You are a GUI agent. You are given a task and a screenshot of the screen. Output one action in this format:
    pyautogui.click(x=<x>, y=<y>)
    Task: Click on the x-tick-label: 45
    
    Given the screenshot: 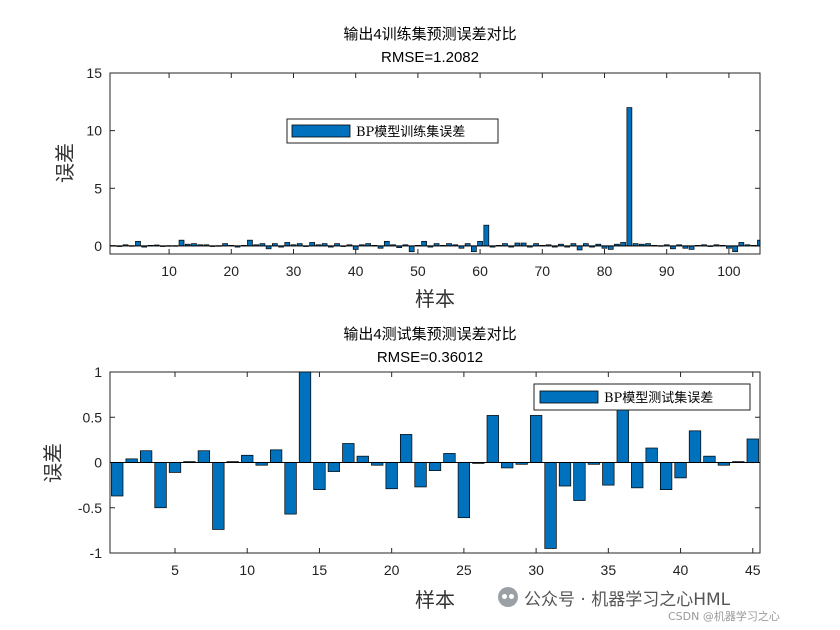 What is the action you would take?
    pyautogui.click(x=753, y=570)
    